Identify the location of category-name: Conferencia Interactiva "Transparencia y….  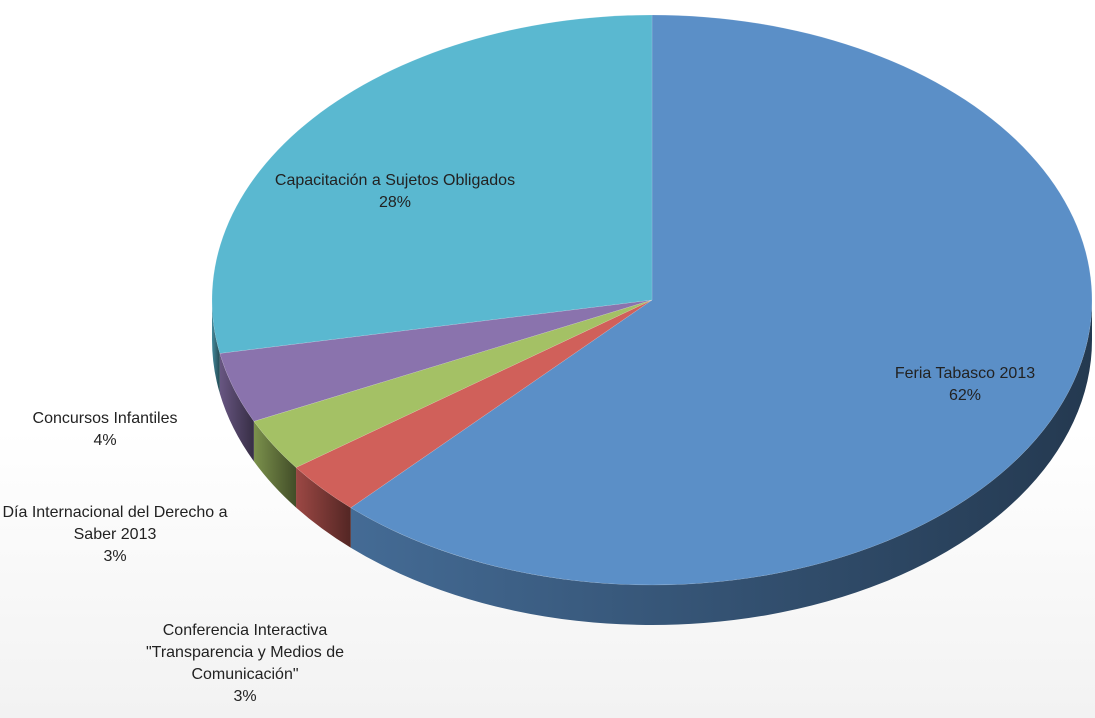
(245, 652).